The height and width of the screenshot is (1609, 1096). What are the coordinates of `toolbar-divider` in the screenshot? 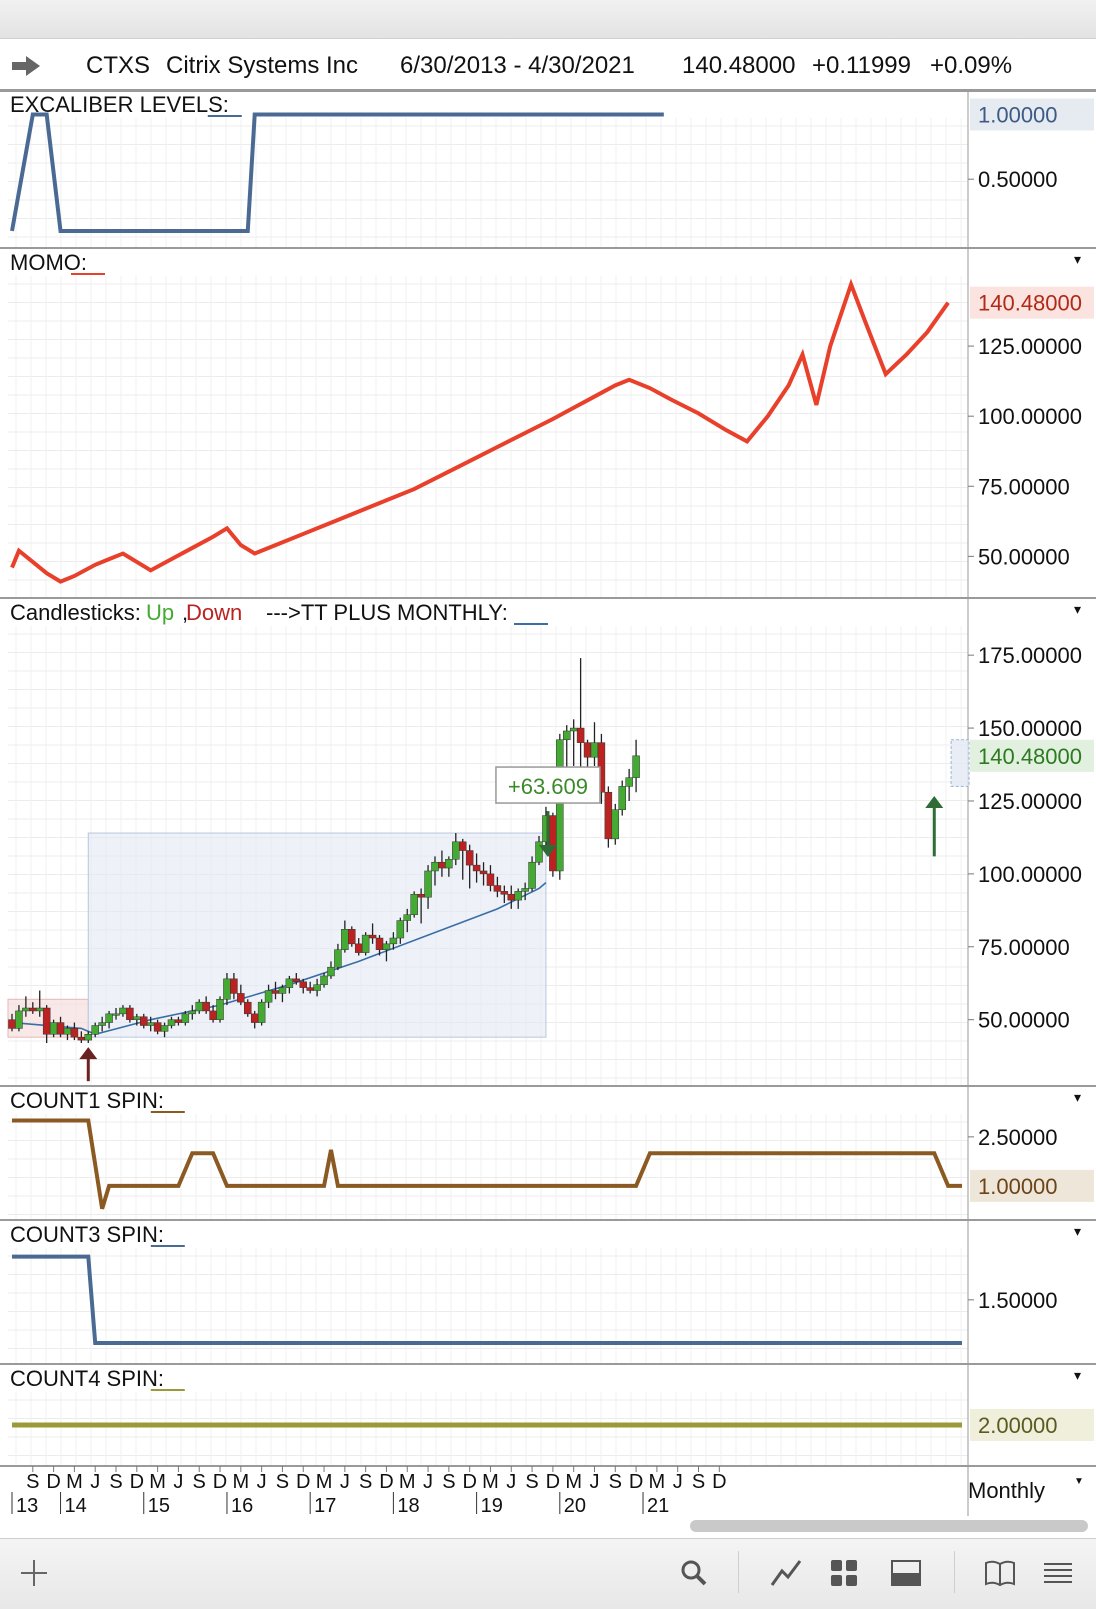 It's located at (954, 1572).